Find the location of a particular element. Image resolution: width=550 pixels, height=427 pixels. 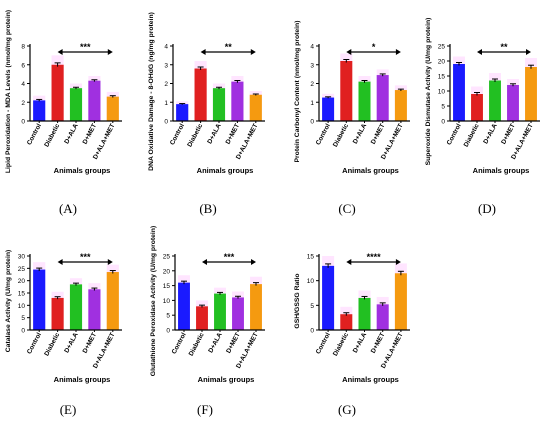

y-tick-label: 3 is located at coordinates (166, 65).